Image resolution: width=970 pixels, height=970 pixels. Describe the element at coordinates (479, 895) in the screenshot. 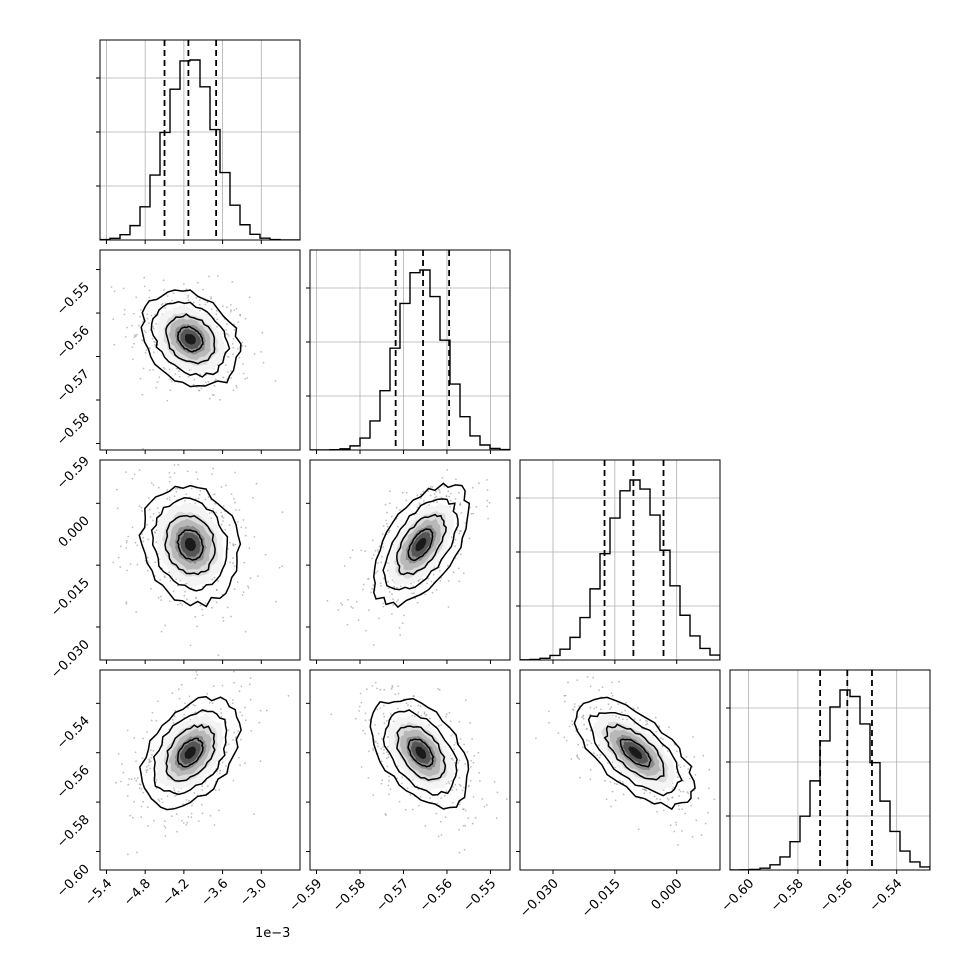

I see `x-tick-label: −0.55` at that location.